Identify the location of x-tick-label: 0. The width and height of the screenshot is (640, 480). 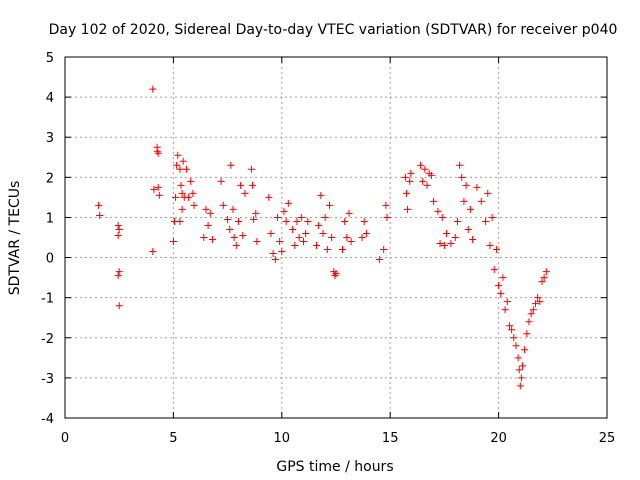
(65, 438).